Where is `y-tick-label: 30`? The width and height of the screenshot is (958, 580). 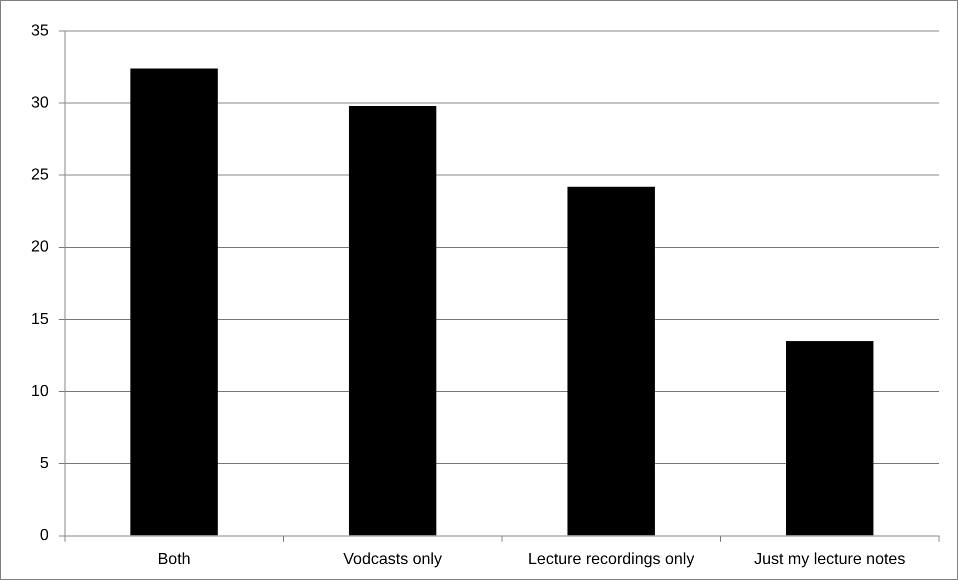
y-tick-label: 30 is located at coordinates (40, 103).